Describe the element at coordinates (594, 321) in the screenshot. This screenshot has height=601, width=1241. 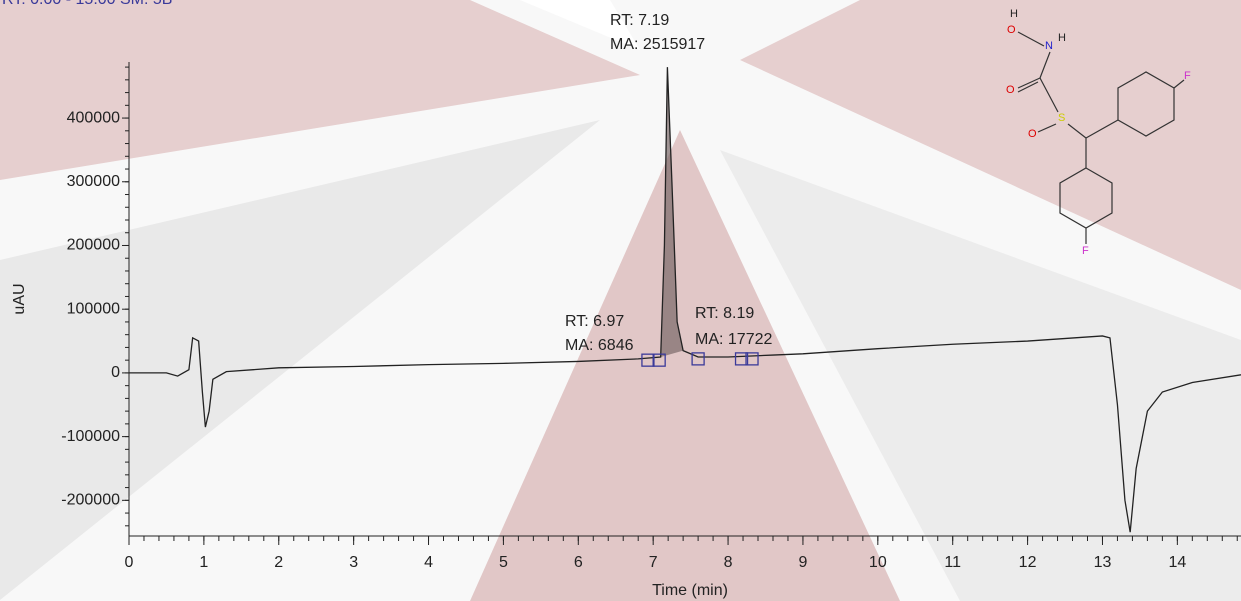
I see `annotation: RT: 6.97` at that location.